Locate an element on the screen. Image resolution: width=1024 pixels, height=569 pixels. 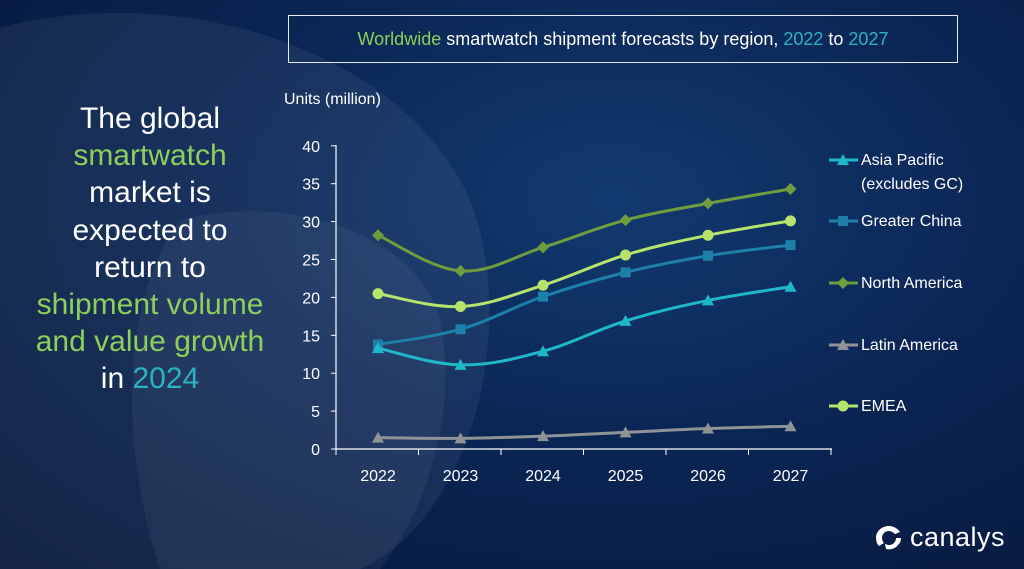
series-line-north-america is located at coordinates (584, 230).